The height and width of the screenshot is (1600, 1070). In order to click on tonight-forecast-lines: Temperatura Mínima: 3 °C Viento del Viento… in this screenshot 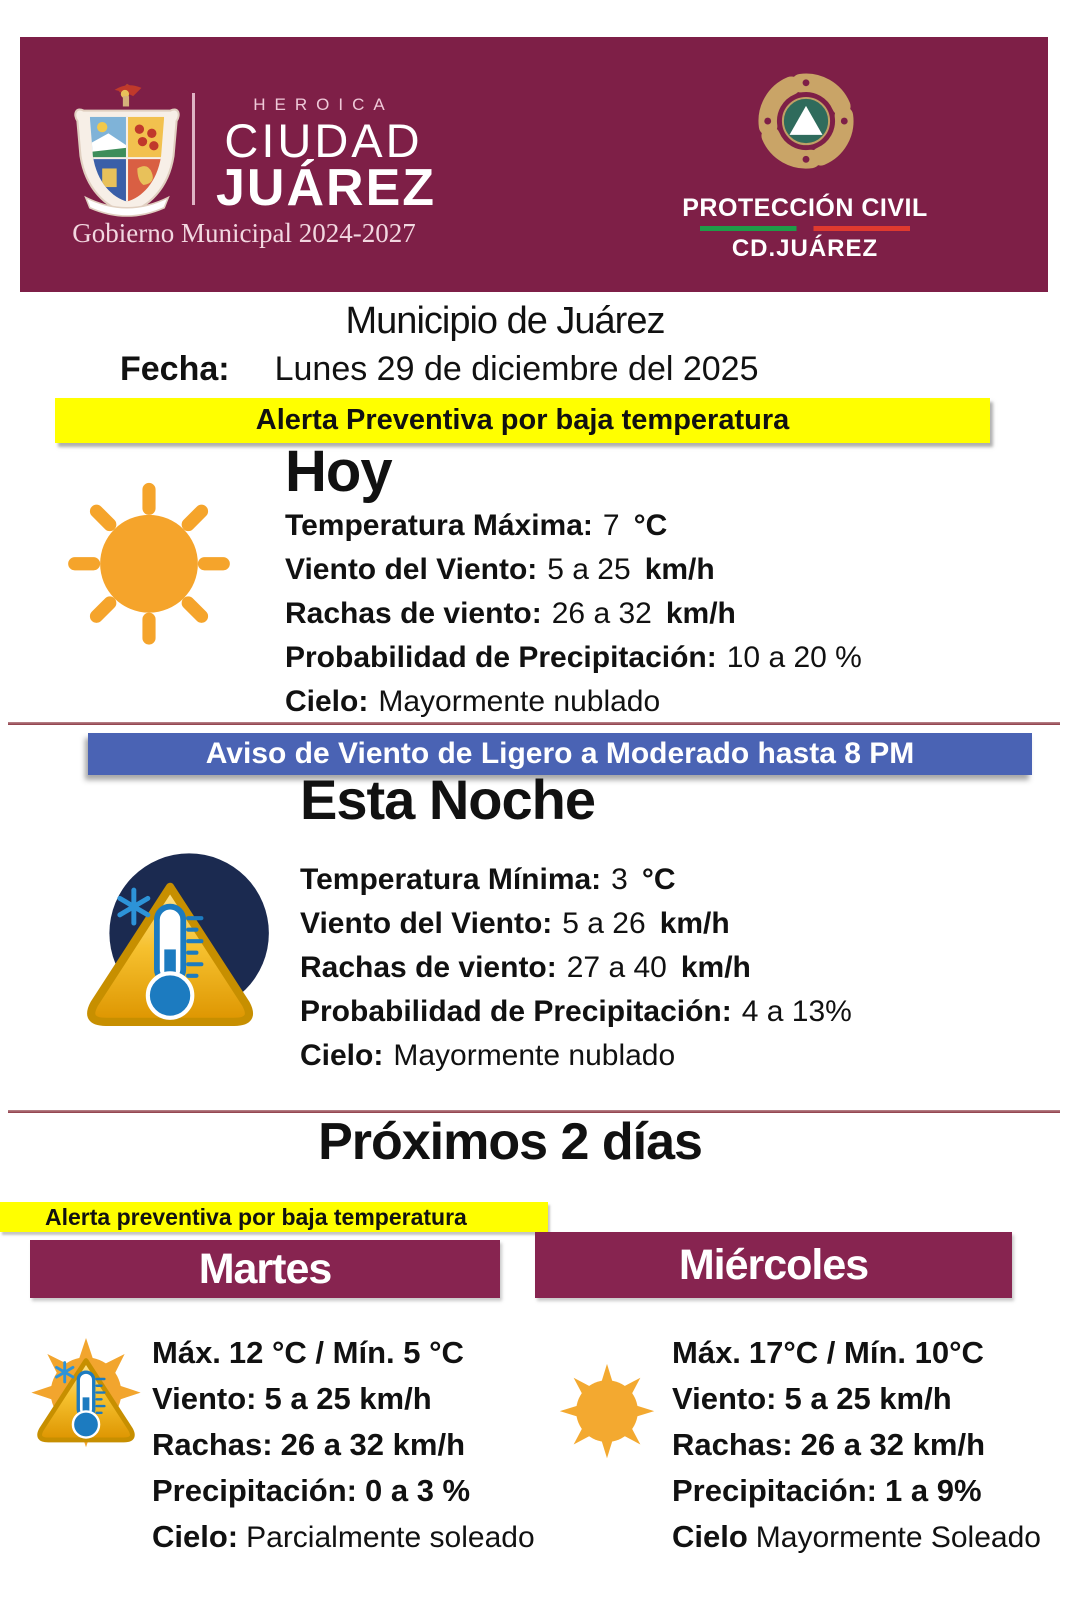, I will do `click(576, 968)`.